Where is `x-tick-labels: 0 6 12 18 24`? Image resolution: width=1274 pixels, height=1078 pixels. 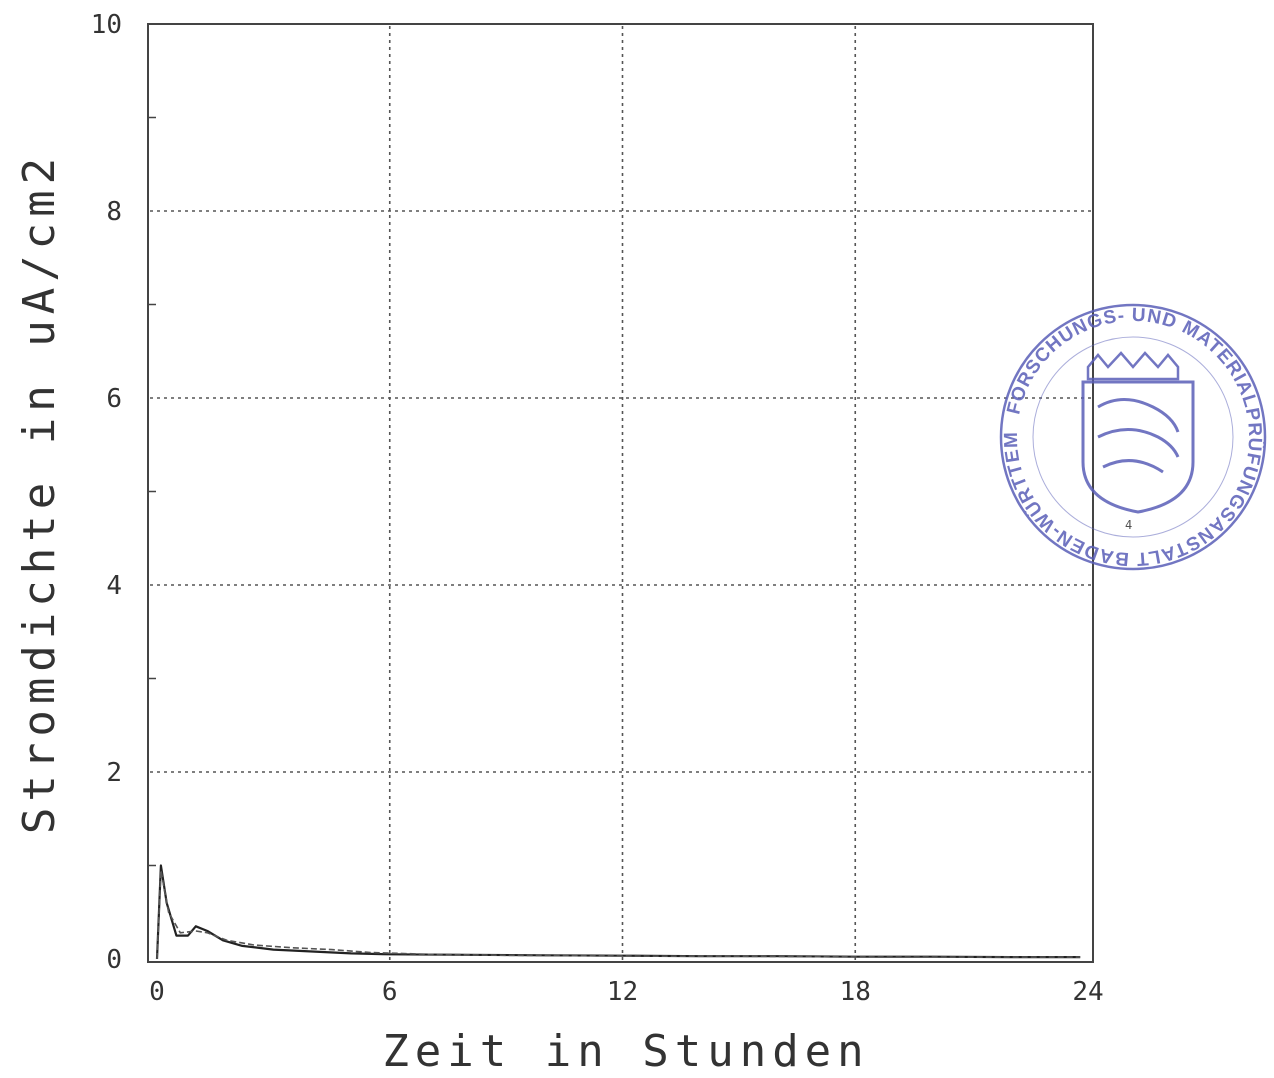 x-tick-labels: 0 6 12 18 24 is located at coordinates (626, 992).